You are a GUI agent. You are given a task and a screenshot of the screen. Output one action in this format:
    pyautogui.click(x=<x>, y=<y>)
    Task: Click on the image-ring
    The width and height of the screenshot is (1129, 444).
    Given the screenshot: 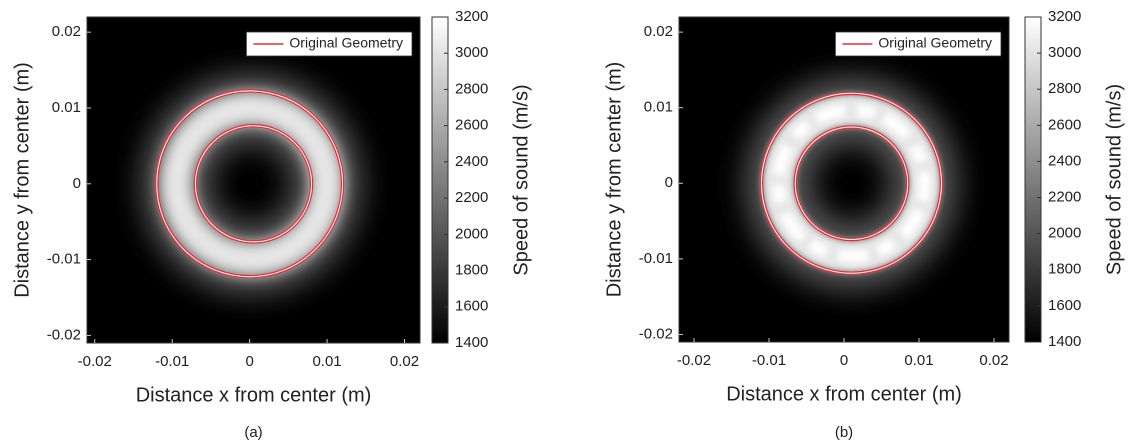 What is the action you would take?
    pyautogui.click(x=251, y=183)
    